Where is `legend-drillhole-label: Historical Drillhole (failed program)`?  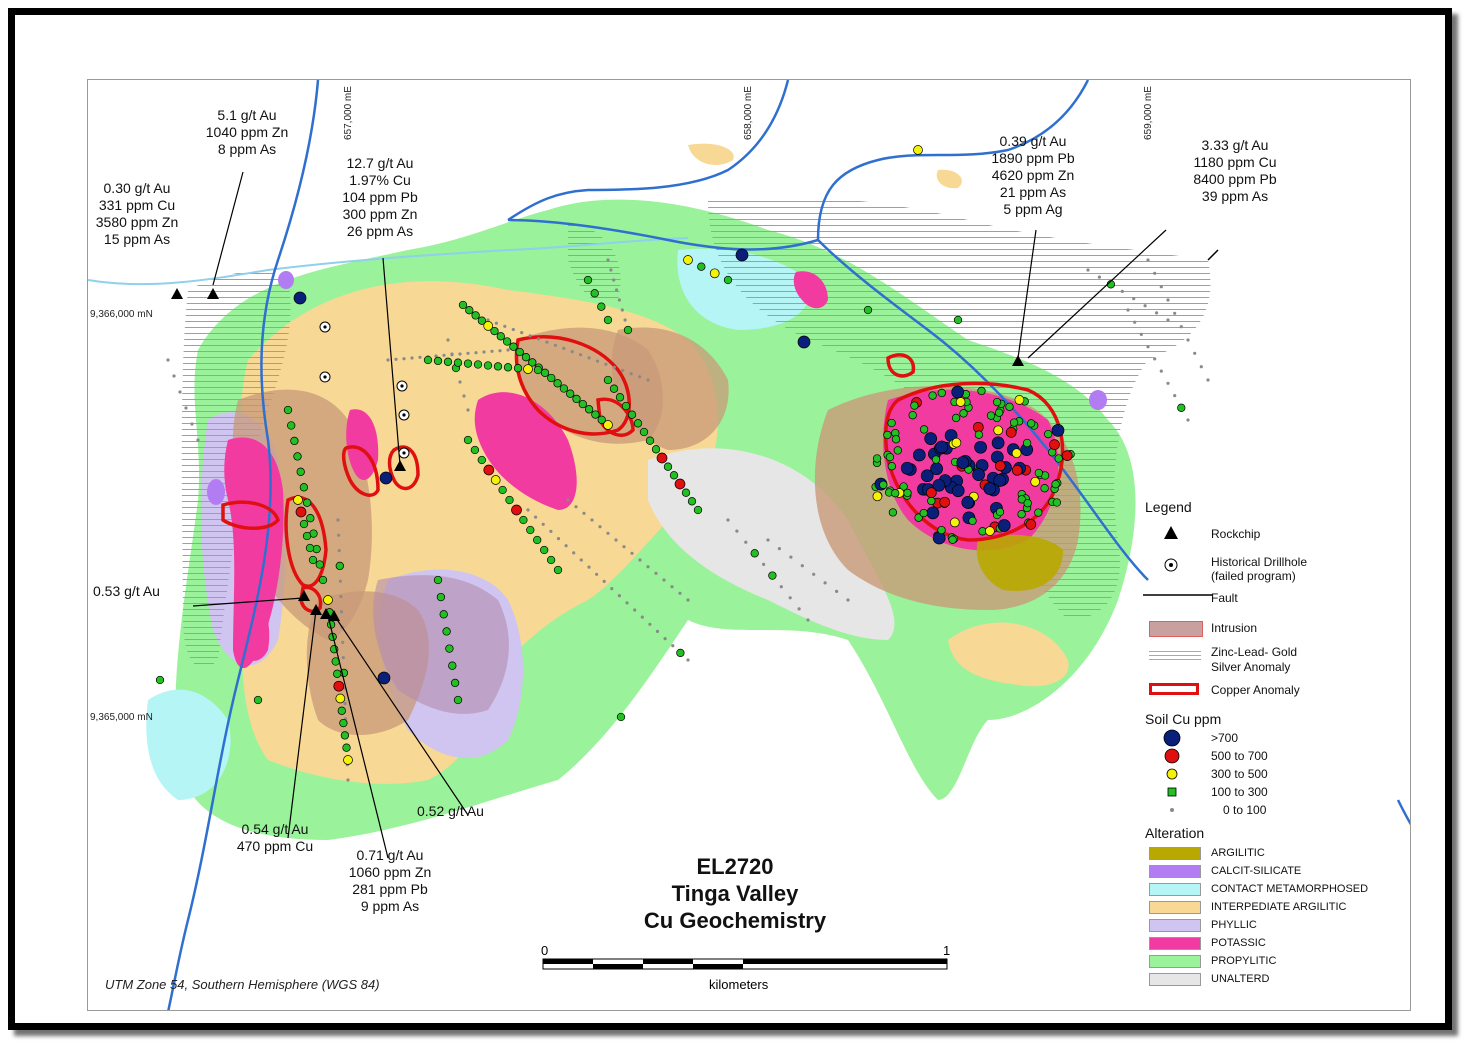
legend-drillhole-label: Historical Drillhole (failed program) is located at coordinates (1259, 569).